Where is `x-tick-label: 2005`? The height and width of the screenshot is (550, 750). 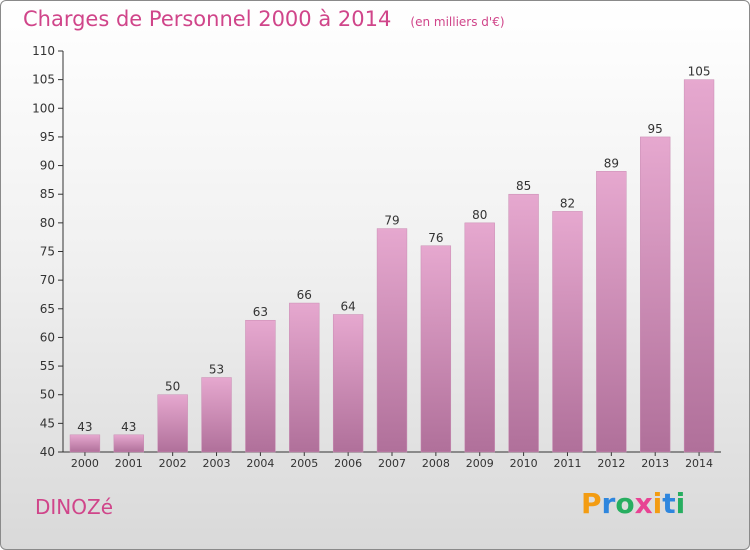
x-tick-label: 2005 is located at coordinates (304, 463).